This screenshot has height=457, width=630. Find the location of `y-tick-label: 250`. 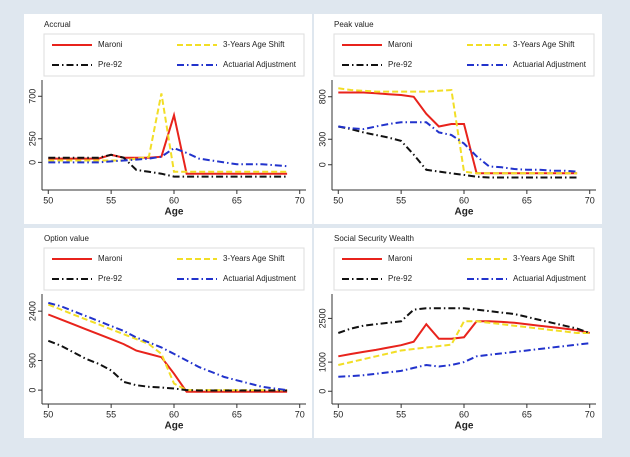

y-tick-label: 250 is located at coordinates (32, 138).